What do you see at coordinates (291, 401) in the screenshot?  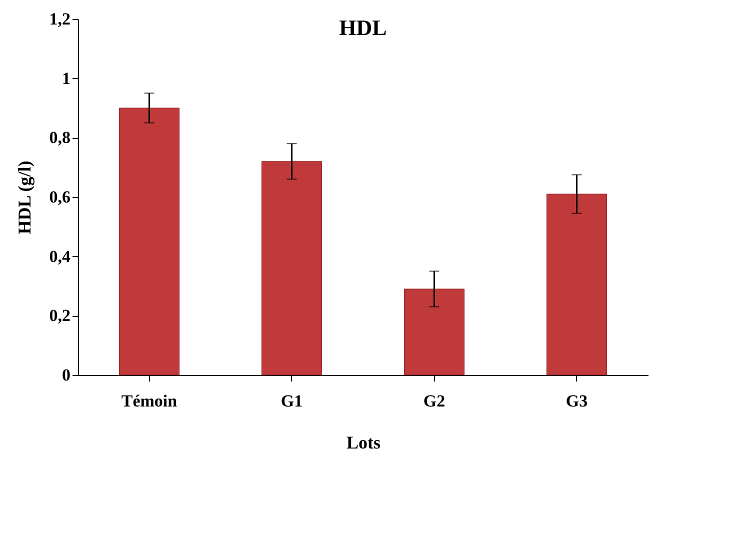 I see `x-tick-label: G1` at bounding box center [291, 401].